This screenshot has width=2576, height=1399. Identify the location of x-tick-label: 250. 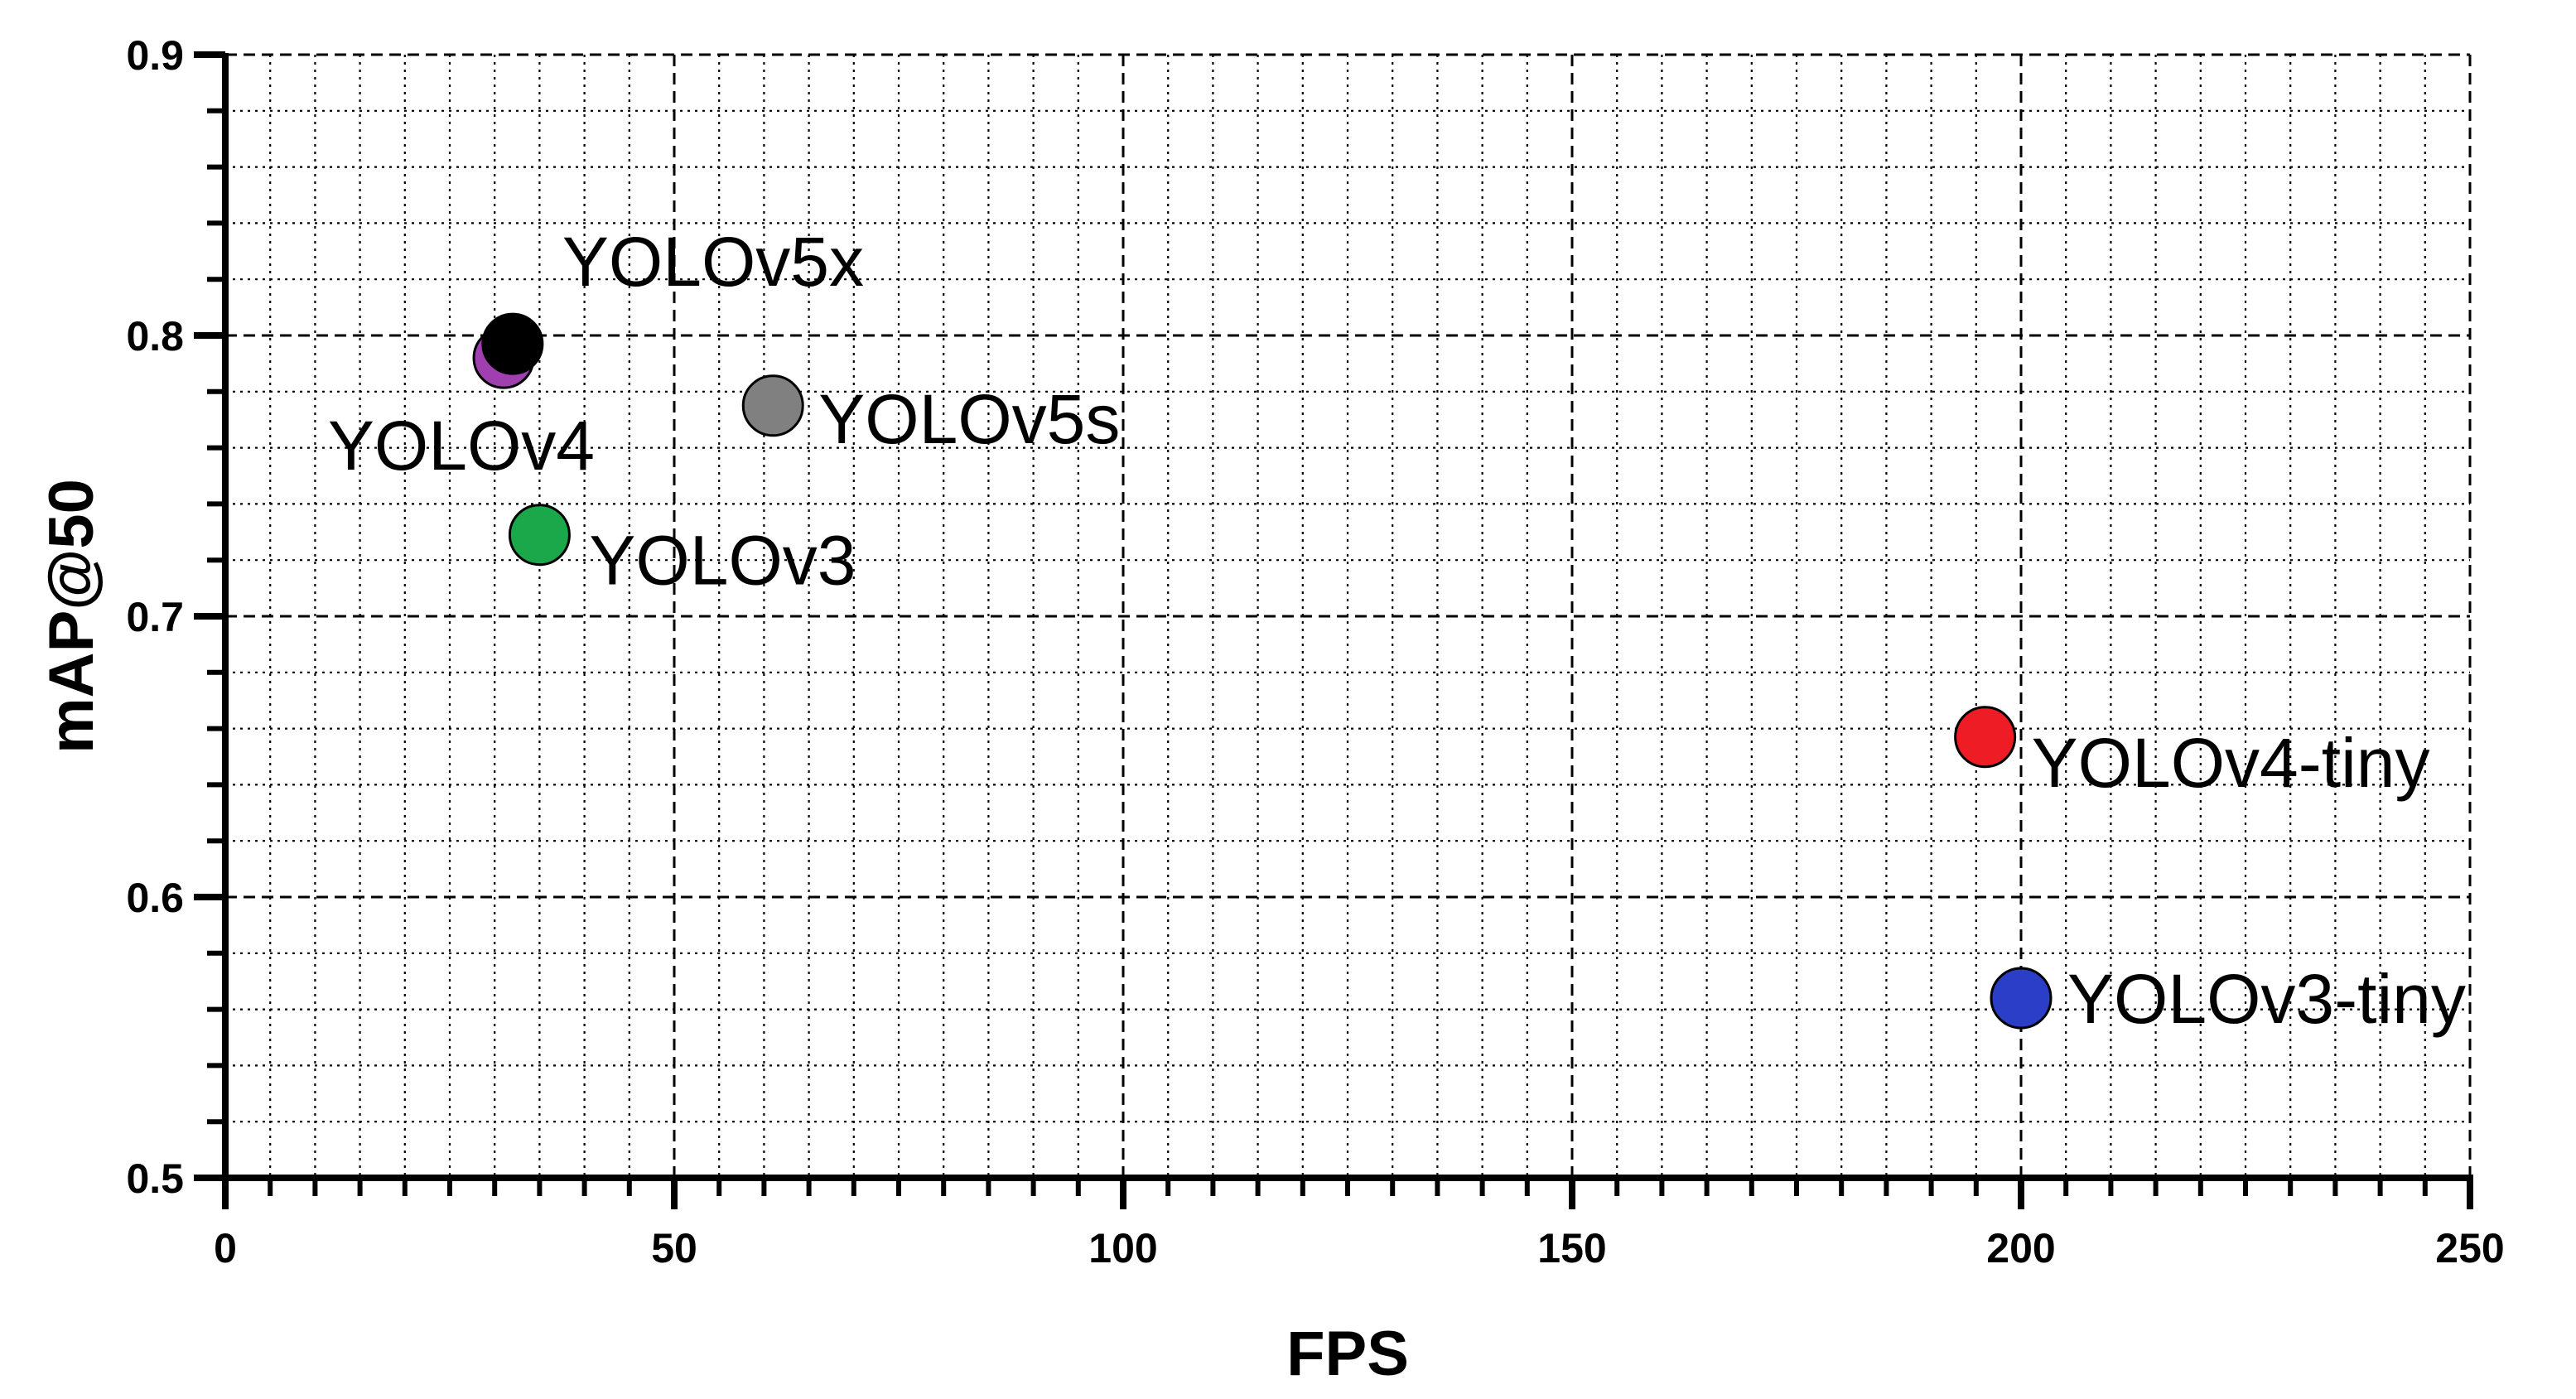
(2469, 1248).